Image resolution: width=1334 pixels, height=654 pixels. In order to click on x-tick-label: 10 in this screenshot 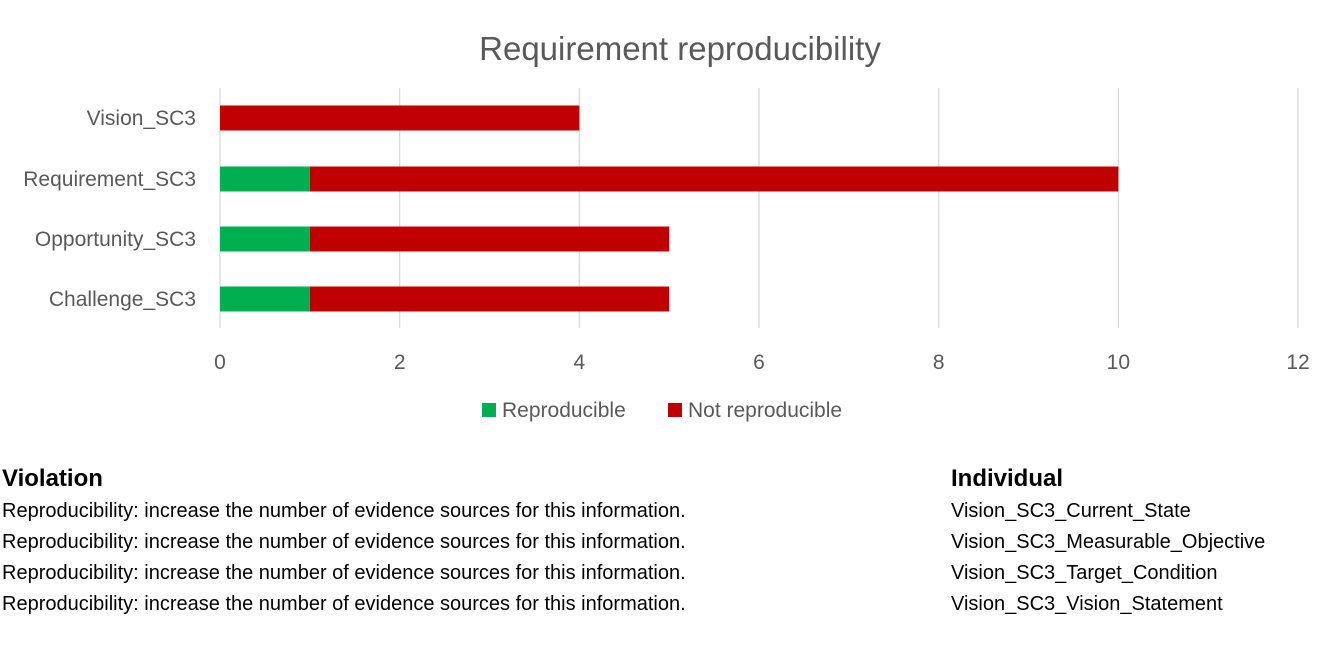, I will do `click(1118, 362)`.